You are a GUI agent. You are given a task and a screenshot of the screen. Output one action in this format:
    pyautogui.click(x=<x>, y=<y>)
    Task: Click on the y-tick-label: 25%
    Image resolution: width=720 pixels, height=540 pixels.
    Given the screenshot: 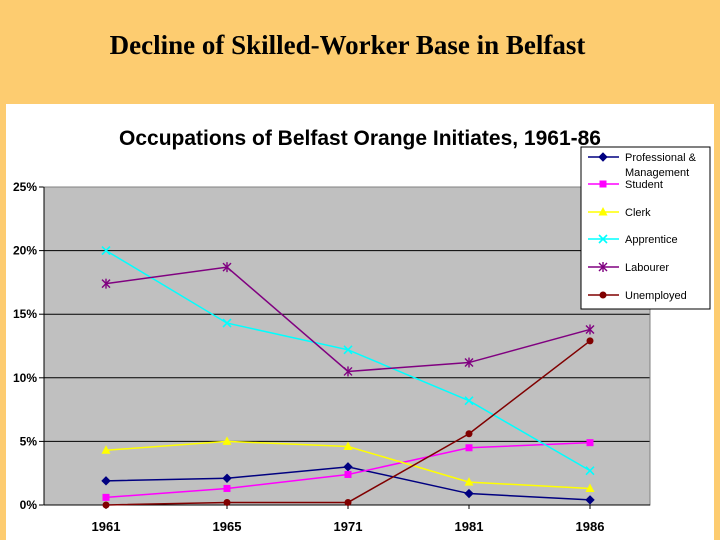 What is the action you would take?
    pyautogui.click(x=25, y=187)
    